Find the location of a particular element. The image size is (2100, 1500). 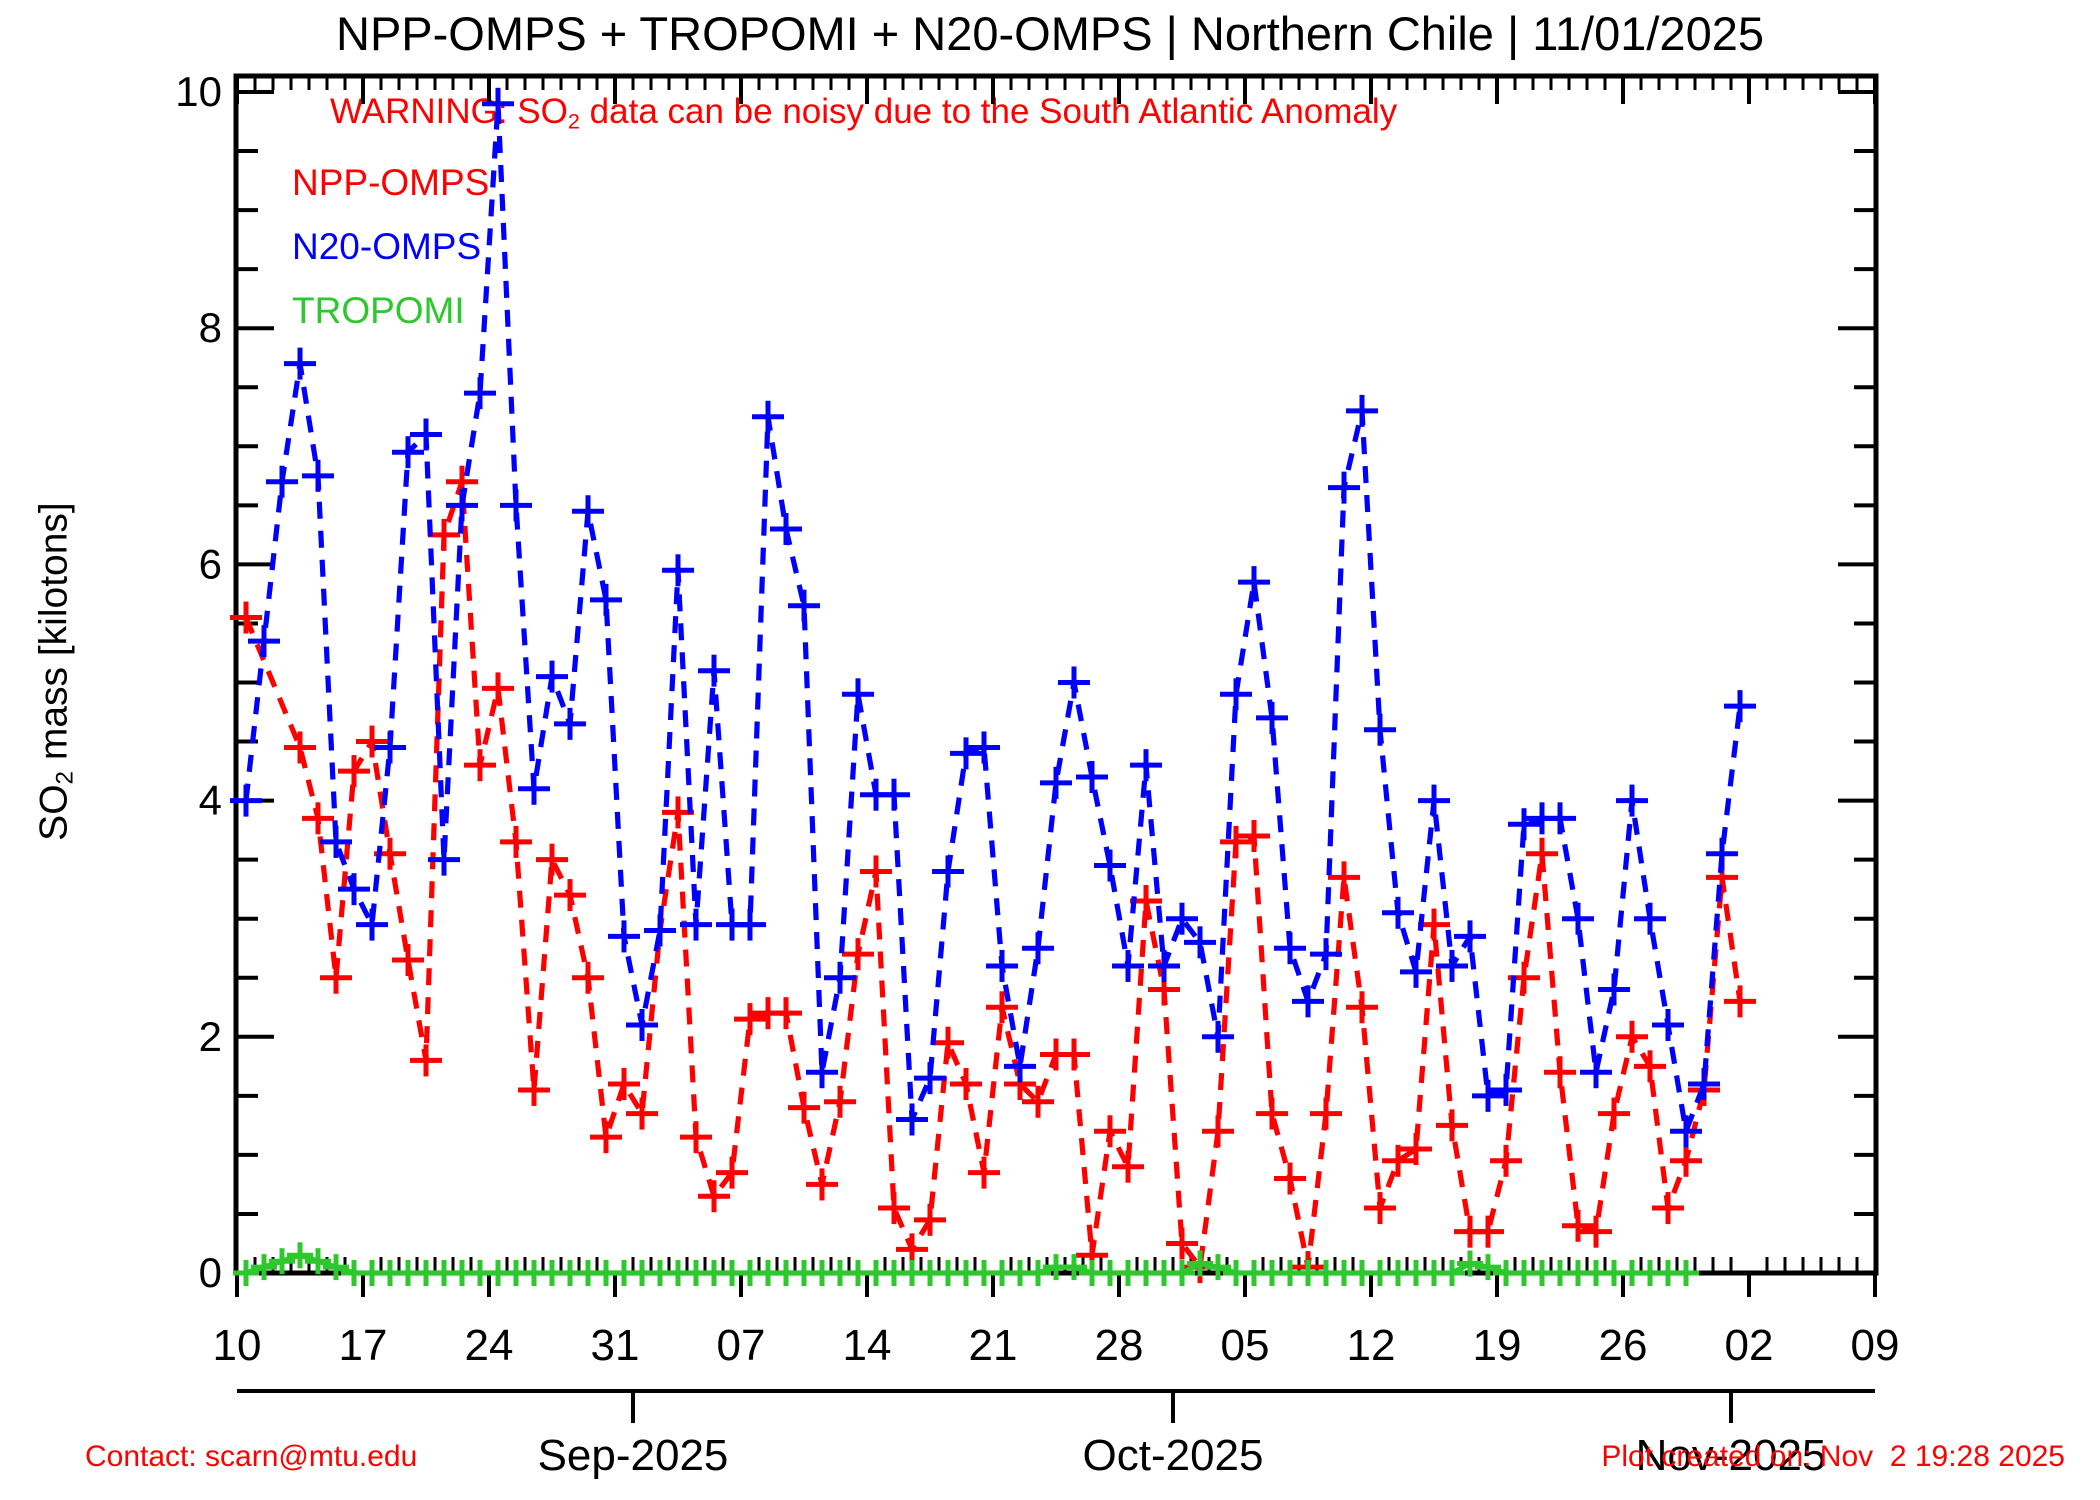

svg-text: 28 is located at coordinates (1119, 1345).